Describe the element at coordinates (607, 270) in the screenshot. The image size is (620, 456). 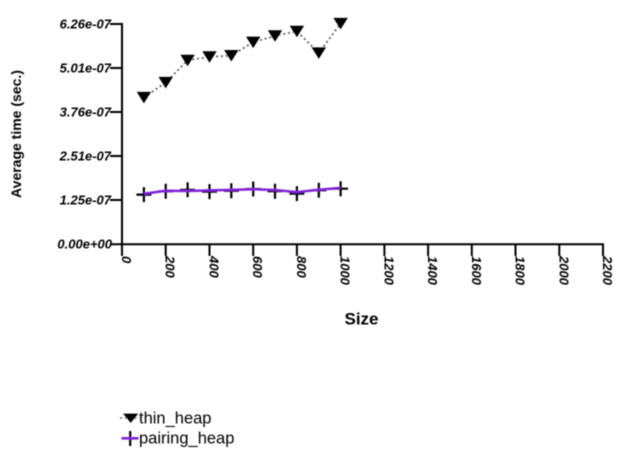
I see `svg-text: 2200` at that location.